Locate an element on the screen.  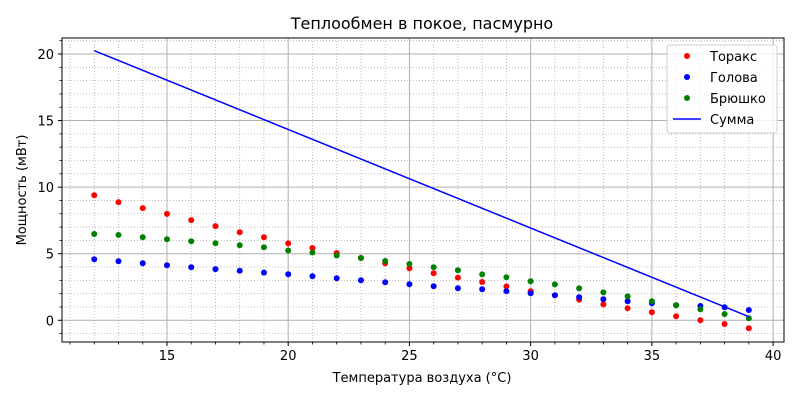
y-tick-label: 20 is located at coordinates (45, 55).